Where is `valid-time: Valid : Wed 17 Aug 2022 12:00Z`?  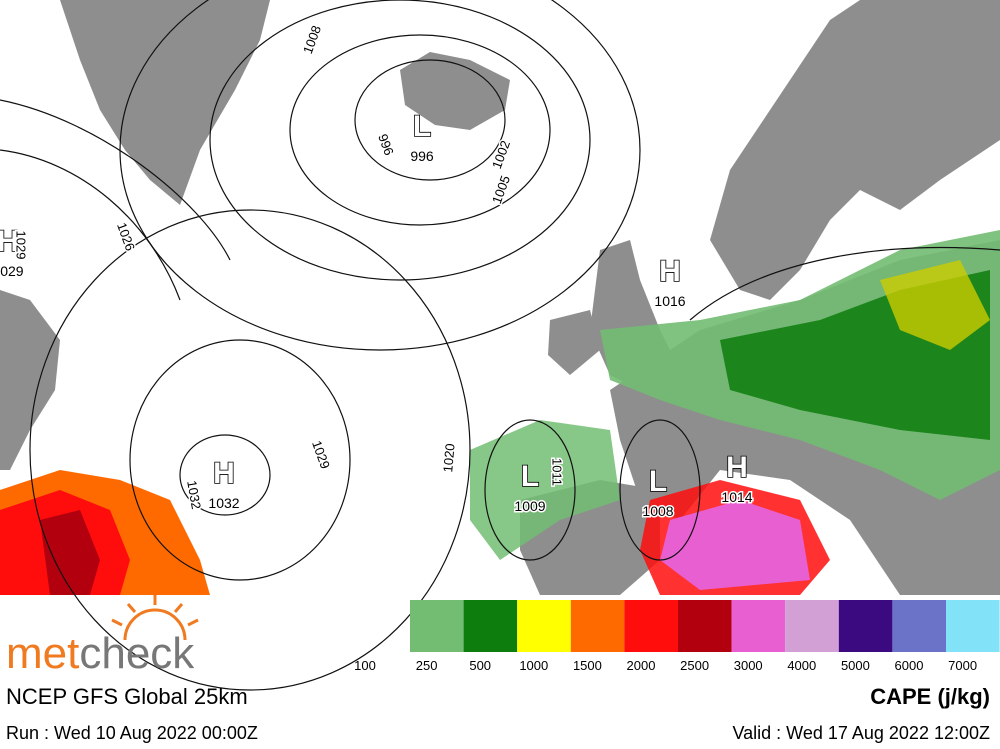
valid-time: Valid : Wed 17 Aug 2022 12:00Z is located at coordinates (861, 733).